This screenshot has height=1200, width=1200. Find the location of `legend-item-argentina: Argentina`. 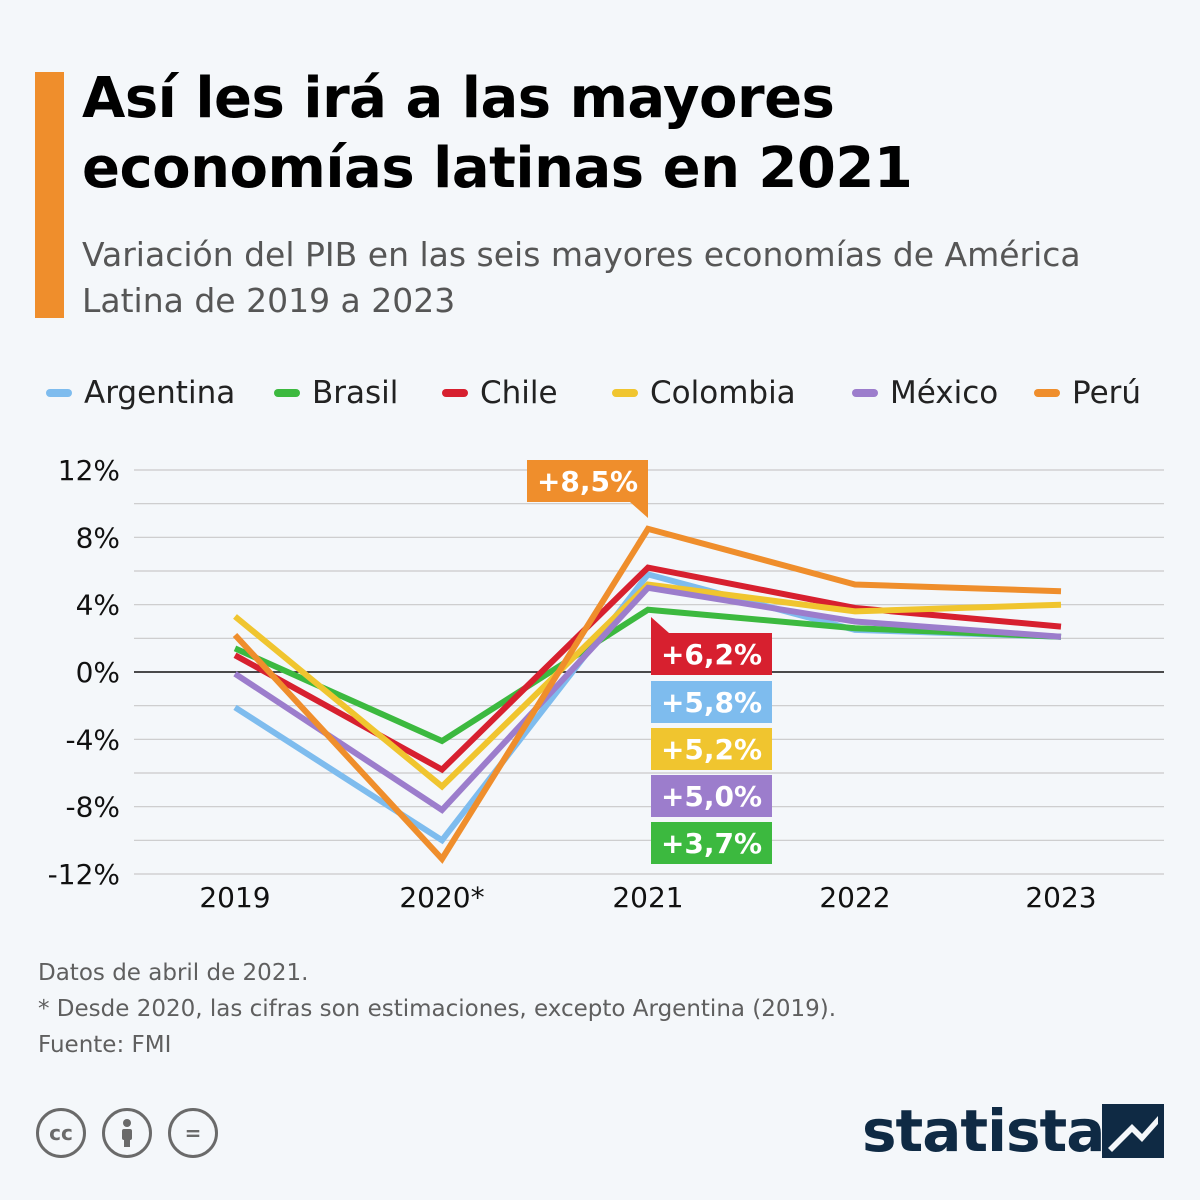

legend-item-argentina: Argentina is located at coordinates (140, 393).